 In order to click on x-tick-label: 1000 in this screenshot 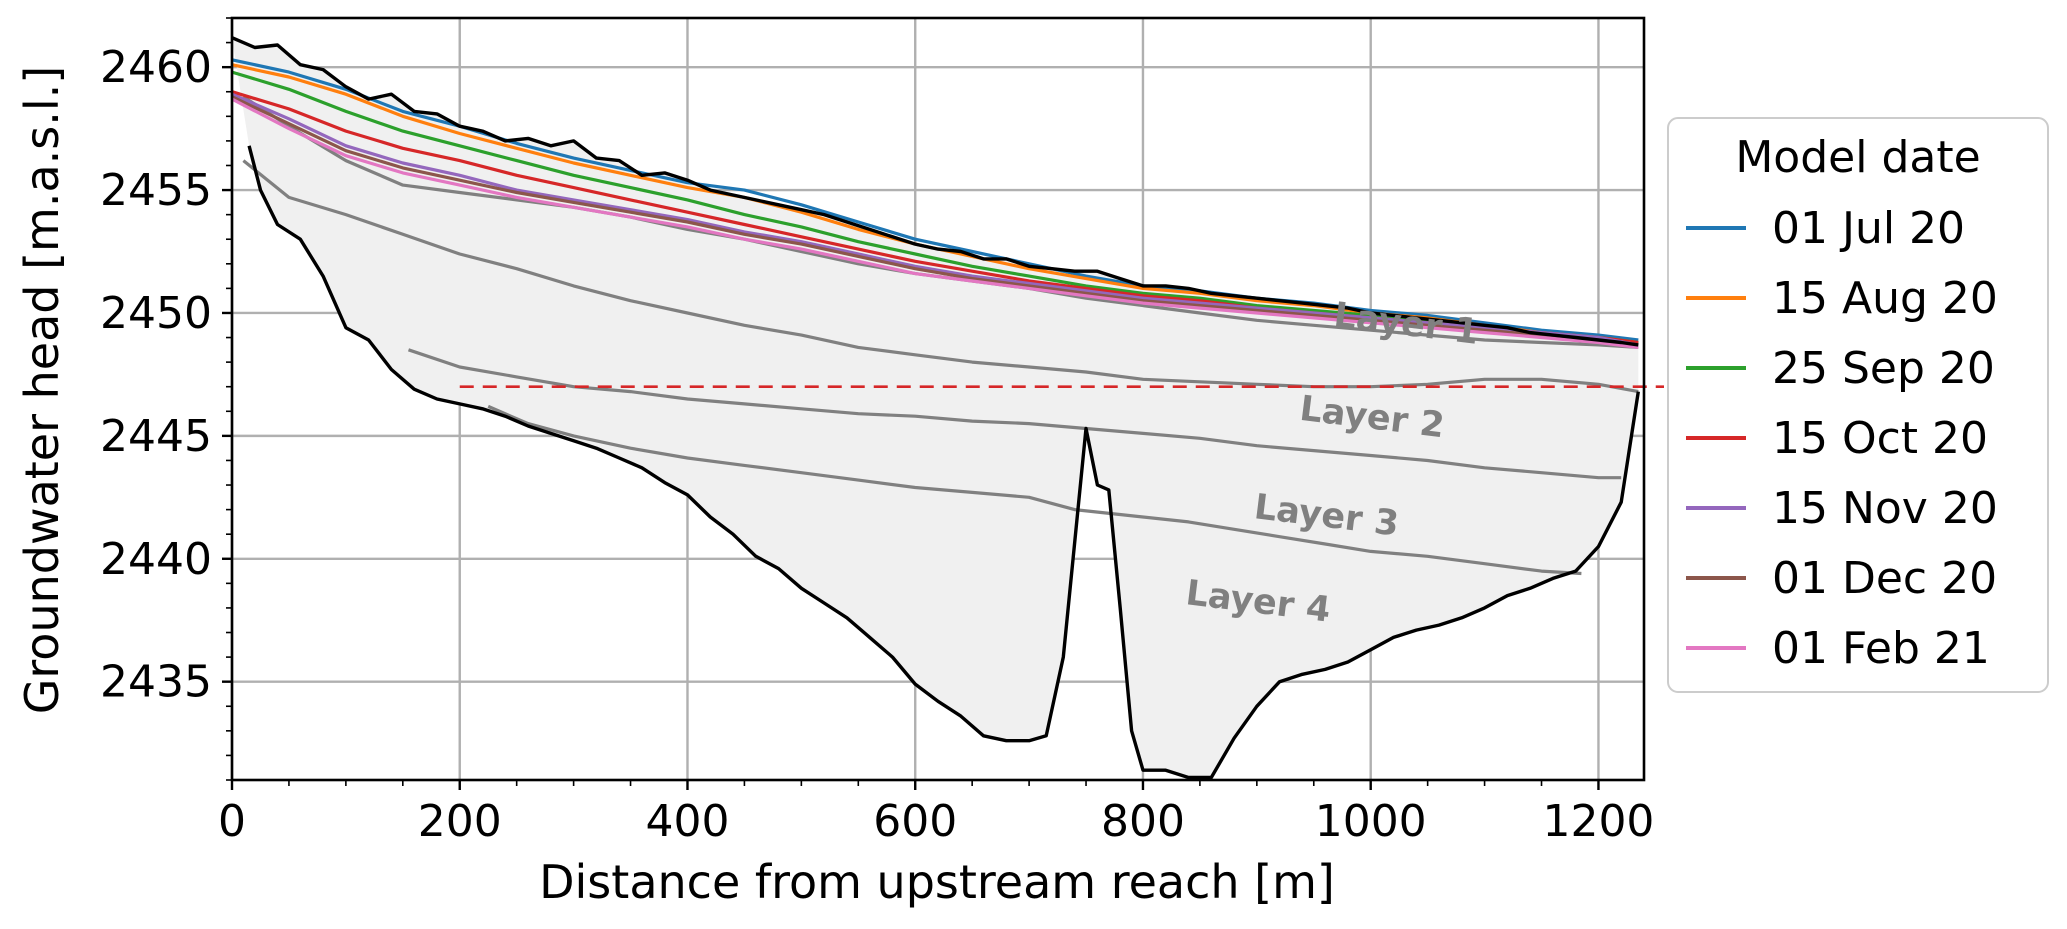, I will do `click(1371, 821)`.